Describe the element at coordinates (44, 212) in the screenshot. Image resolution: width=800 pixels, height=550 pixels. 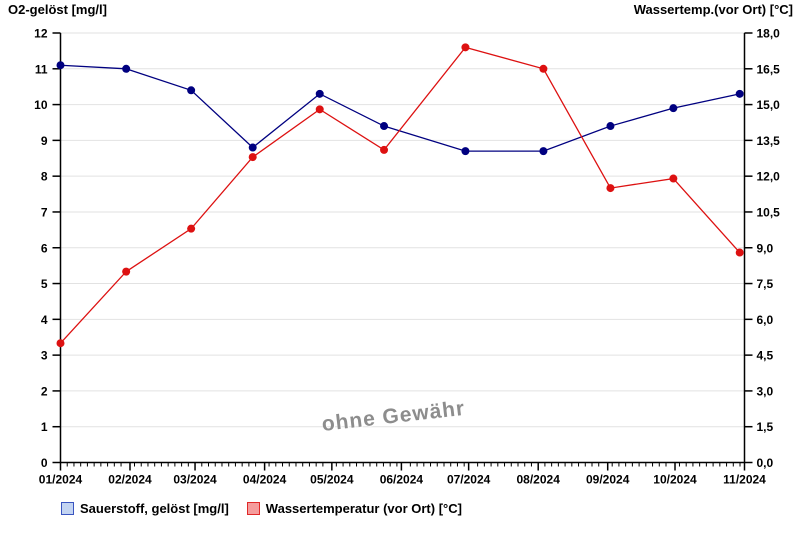
I see `left-axis-tick-label: 7` at that location.